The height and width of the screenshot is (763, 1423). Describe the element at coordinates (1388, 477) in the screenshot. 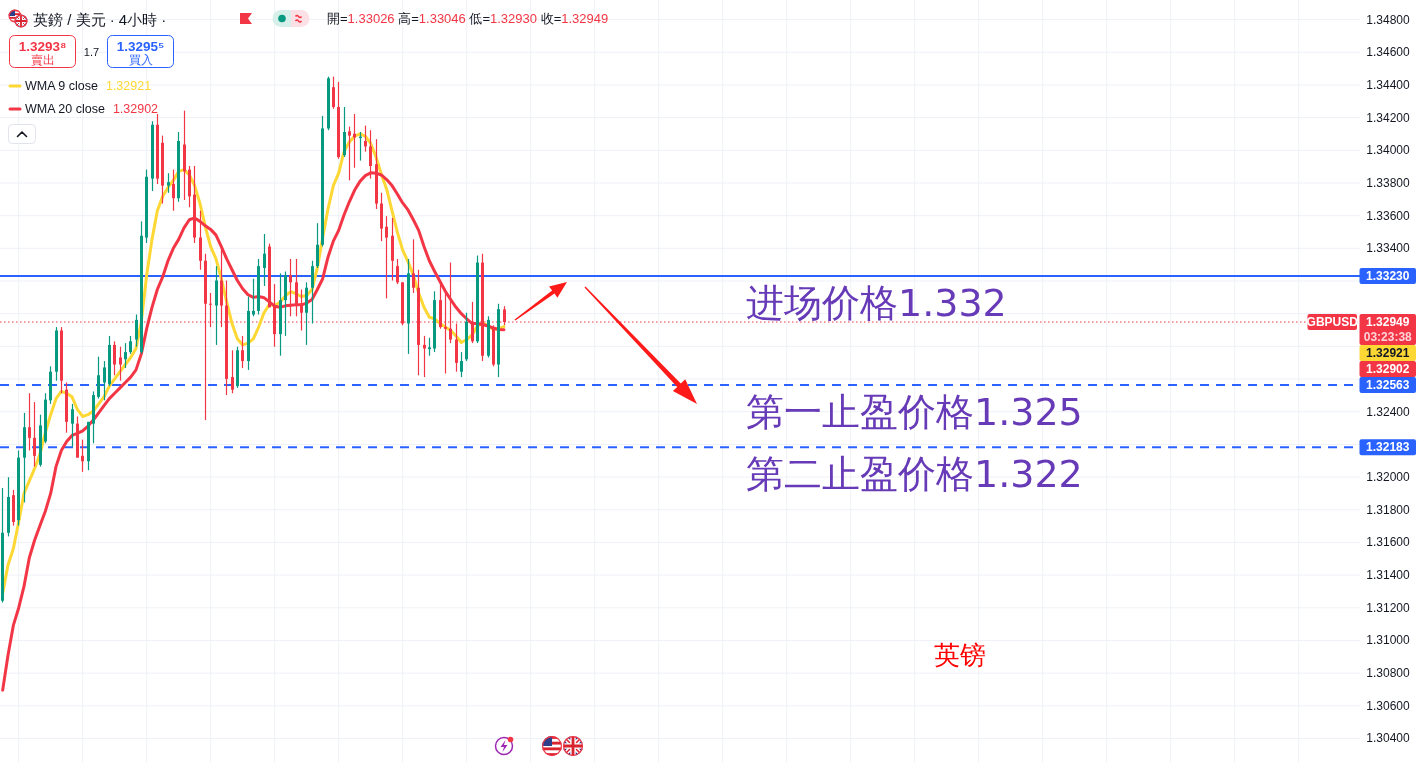

I see `y-tick-label: 1.32000` at that location.